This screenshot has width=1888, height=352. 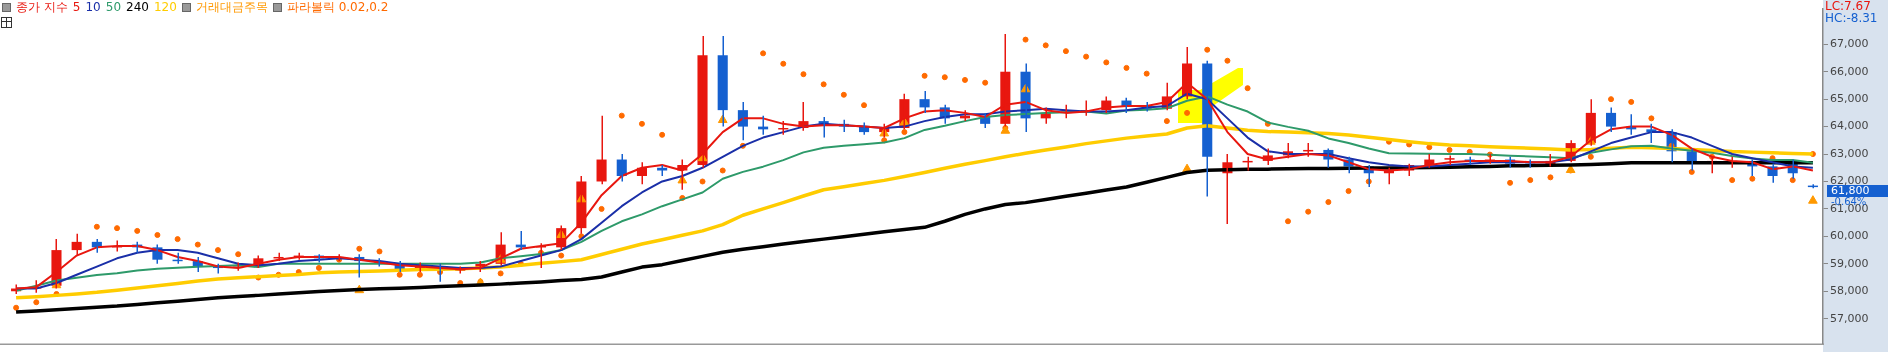 What do you see at coordinates (1849, 153) in the screenshot?
I see `y-tick-label: 63,000` at bounding box center [1849, 153].